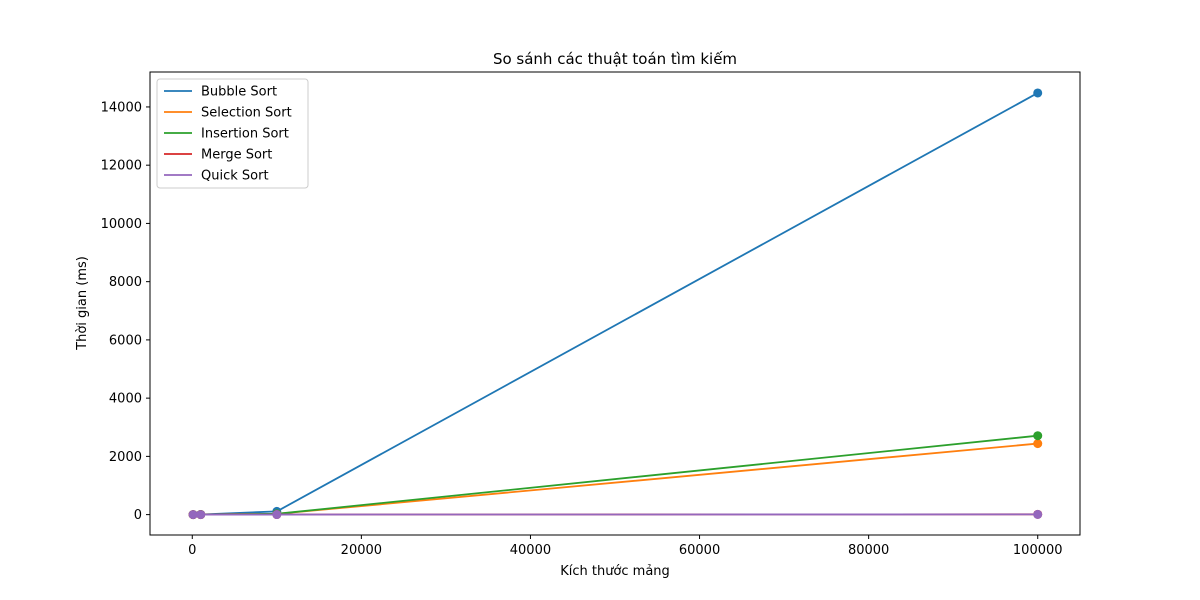 The height and width of the screenshot is (600, 1200). Describe the element at coordinates (246, 113) in the screenshot. I see `legend-label-selection-sort: Selection Sort` at that location.